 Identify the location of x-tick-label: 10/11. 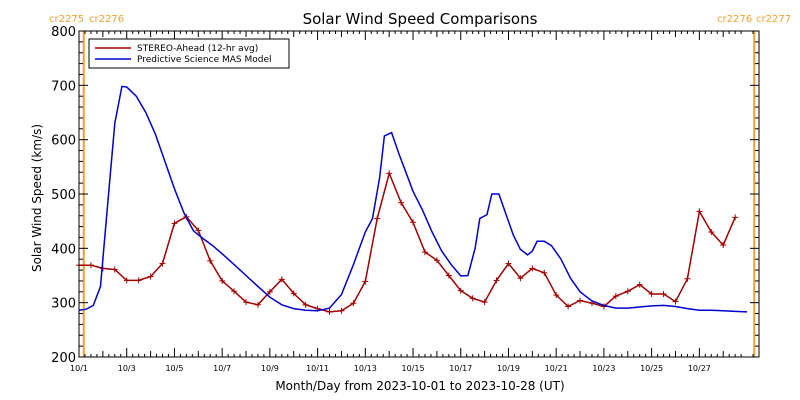
(317, 368).